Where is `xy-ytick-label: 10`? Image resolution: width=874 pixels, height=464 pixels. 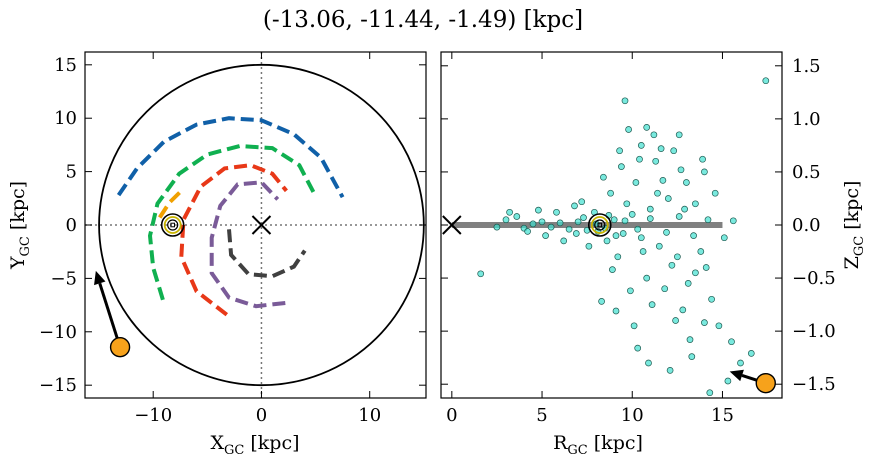 xy-ytick-label: 10 is located at coordinates (65, 118).